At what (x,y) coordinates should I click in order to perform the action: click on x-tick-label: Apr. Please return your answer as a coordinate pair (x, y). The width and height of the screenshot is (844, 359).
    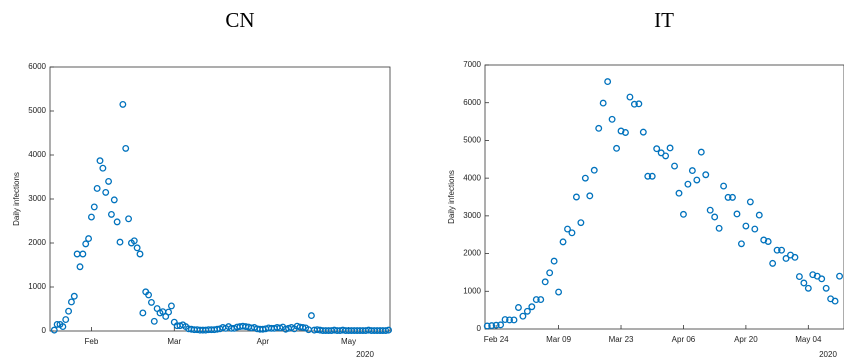
    Looking at the image, I should click on (263, 341).